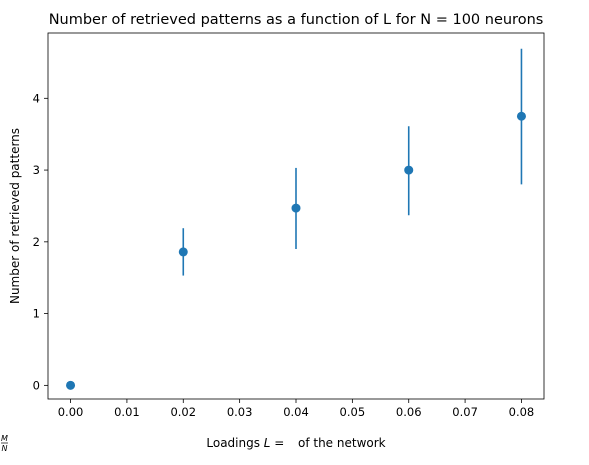 The image size is (589, 465). I want to click on x-tick-label: 0.02, so click(183, 412).